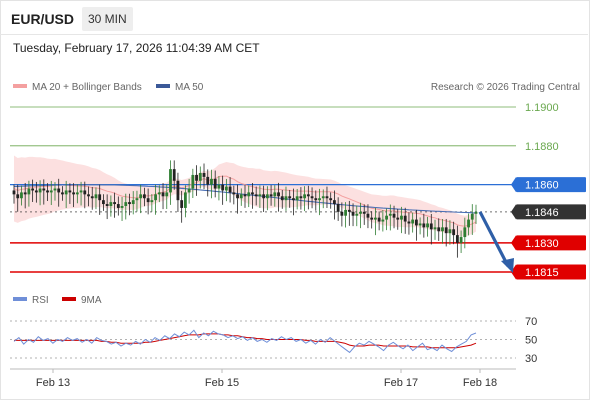 Image resolution: width=590 pixels, height=400 pixels. What do you see at coordinates (542, 273) in the screenshot?
I see `level-label-1.1815: 1.1815` at bounding box center [542, 273].